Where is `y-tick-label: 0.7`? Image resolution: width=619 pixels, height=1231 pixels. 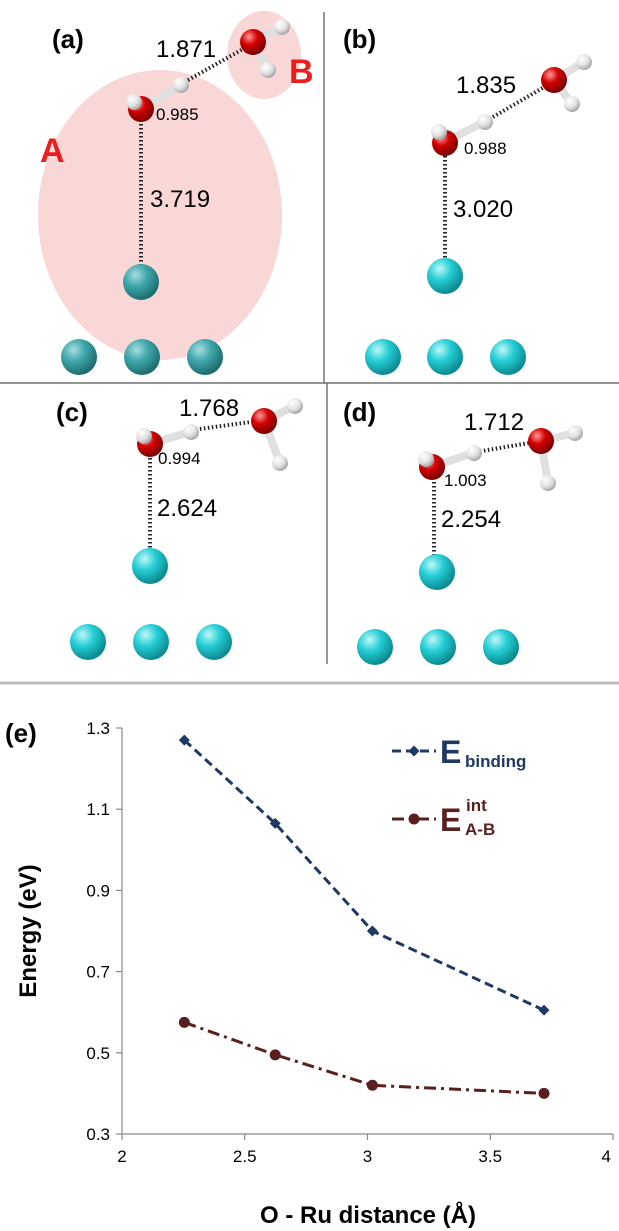 y-tick-label: 0.7 is located at coordinates (98, 972).